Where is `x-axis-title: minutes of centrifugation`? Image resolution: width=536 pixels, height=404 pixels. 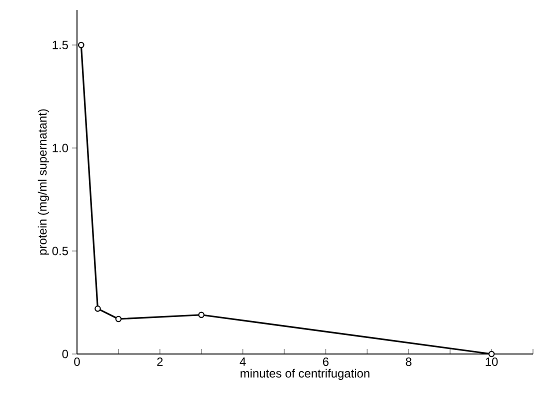 x-axis-title: minutes of centrifugation is located at coordinates (305, 374).